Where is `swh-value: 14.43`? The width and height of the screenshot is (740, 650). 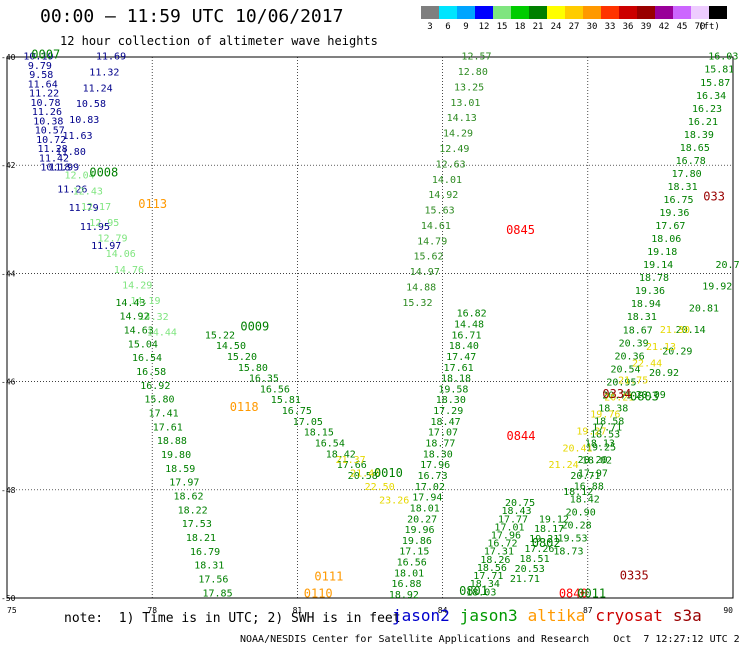
swh-value: 14.43 is located at coordinates (130, 303).